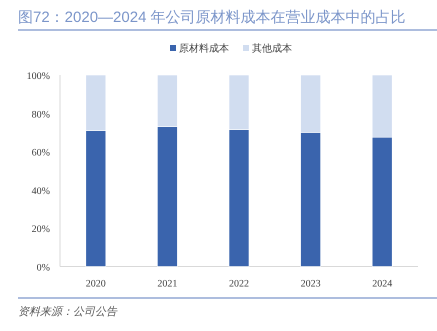 Image resolution: width=437 pixels, height=331 pixels. Describe the element at coordinates (310, 284) in the screenshot. I see `x-tick-label: 2023` at that location.